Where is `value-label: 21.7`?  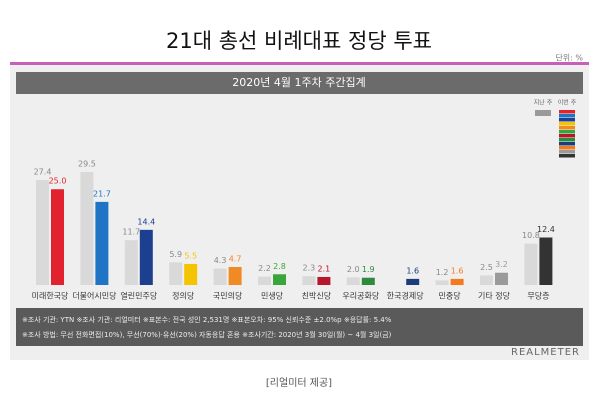 value-label: 21.7 is located at coordinates (102, 193).